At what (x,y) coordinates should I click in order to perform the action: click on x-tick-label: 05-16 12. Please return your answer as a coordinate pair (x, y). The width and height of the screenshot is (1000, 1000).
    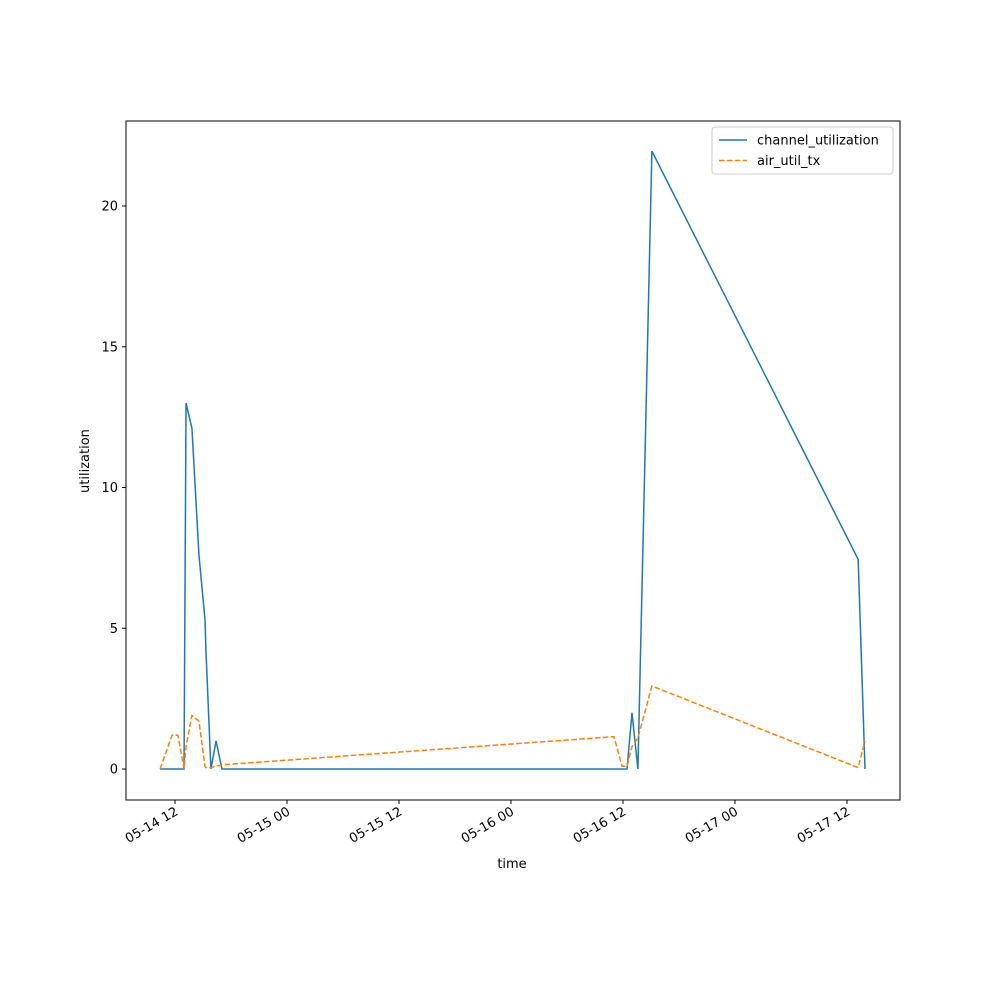
    Looking at the image, I should click on (600, 825).